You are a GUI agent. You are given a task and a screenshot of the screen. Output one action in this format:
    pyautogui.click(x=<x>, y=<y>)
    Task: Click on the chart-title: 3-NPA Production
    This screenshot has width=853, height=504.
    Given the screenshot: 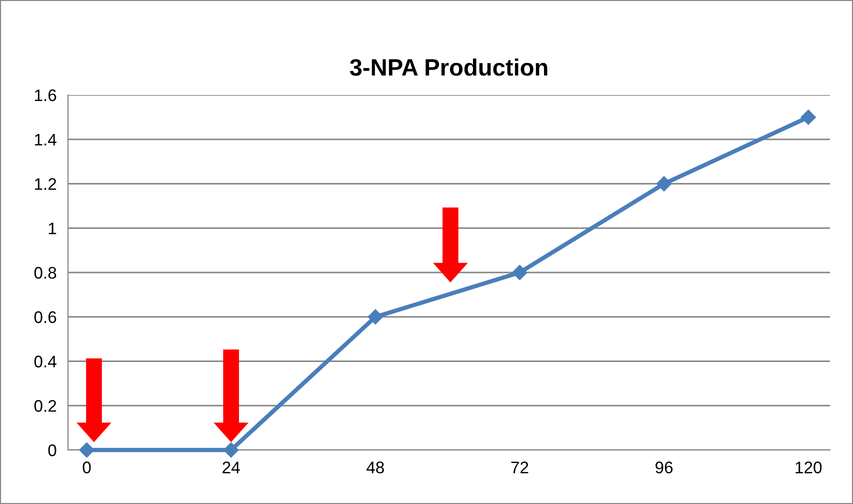 What is the action you would take?
    pyautogui.click(x=449, y=67)
    